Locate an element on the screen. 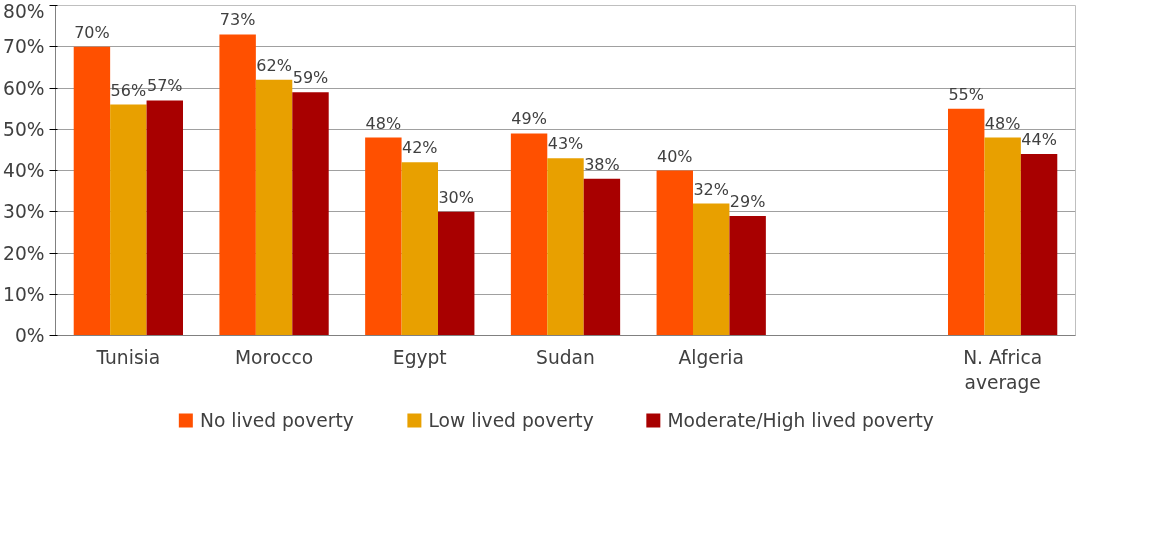  data-label: 62% is located at coordinates (274, 65).